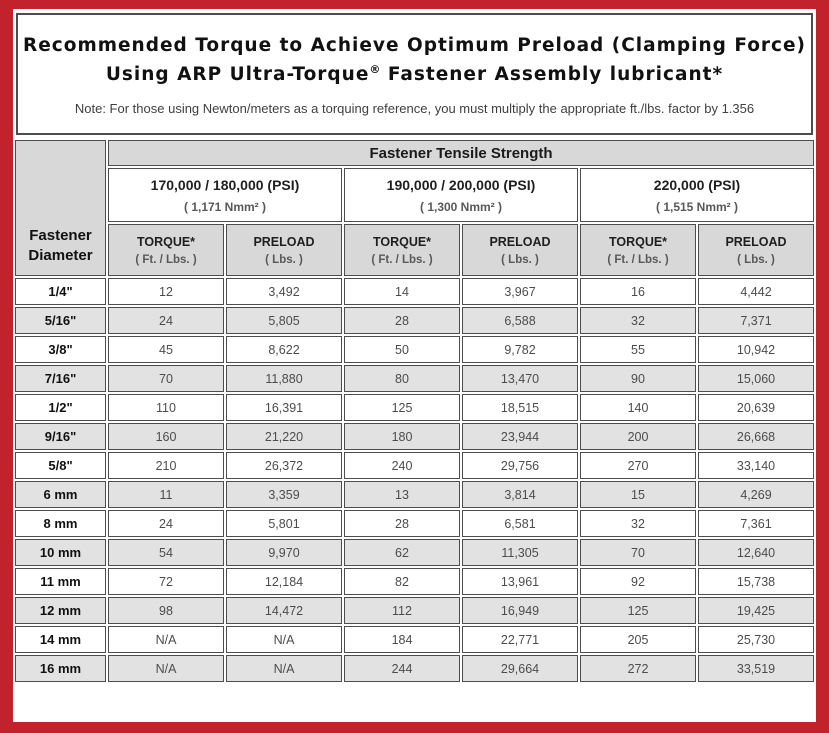 This screenshot has width=829, height=733. I want to click on preload-value-cell: 16,949, so click(520, 610).